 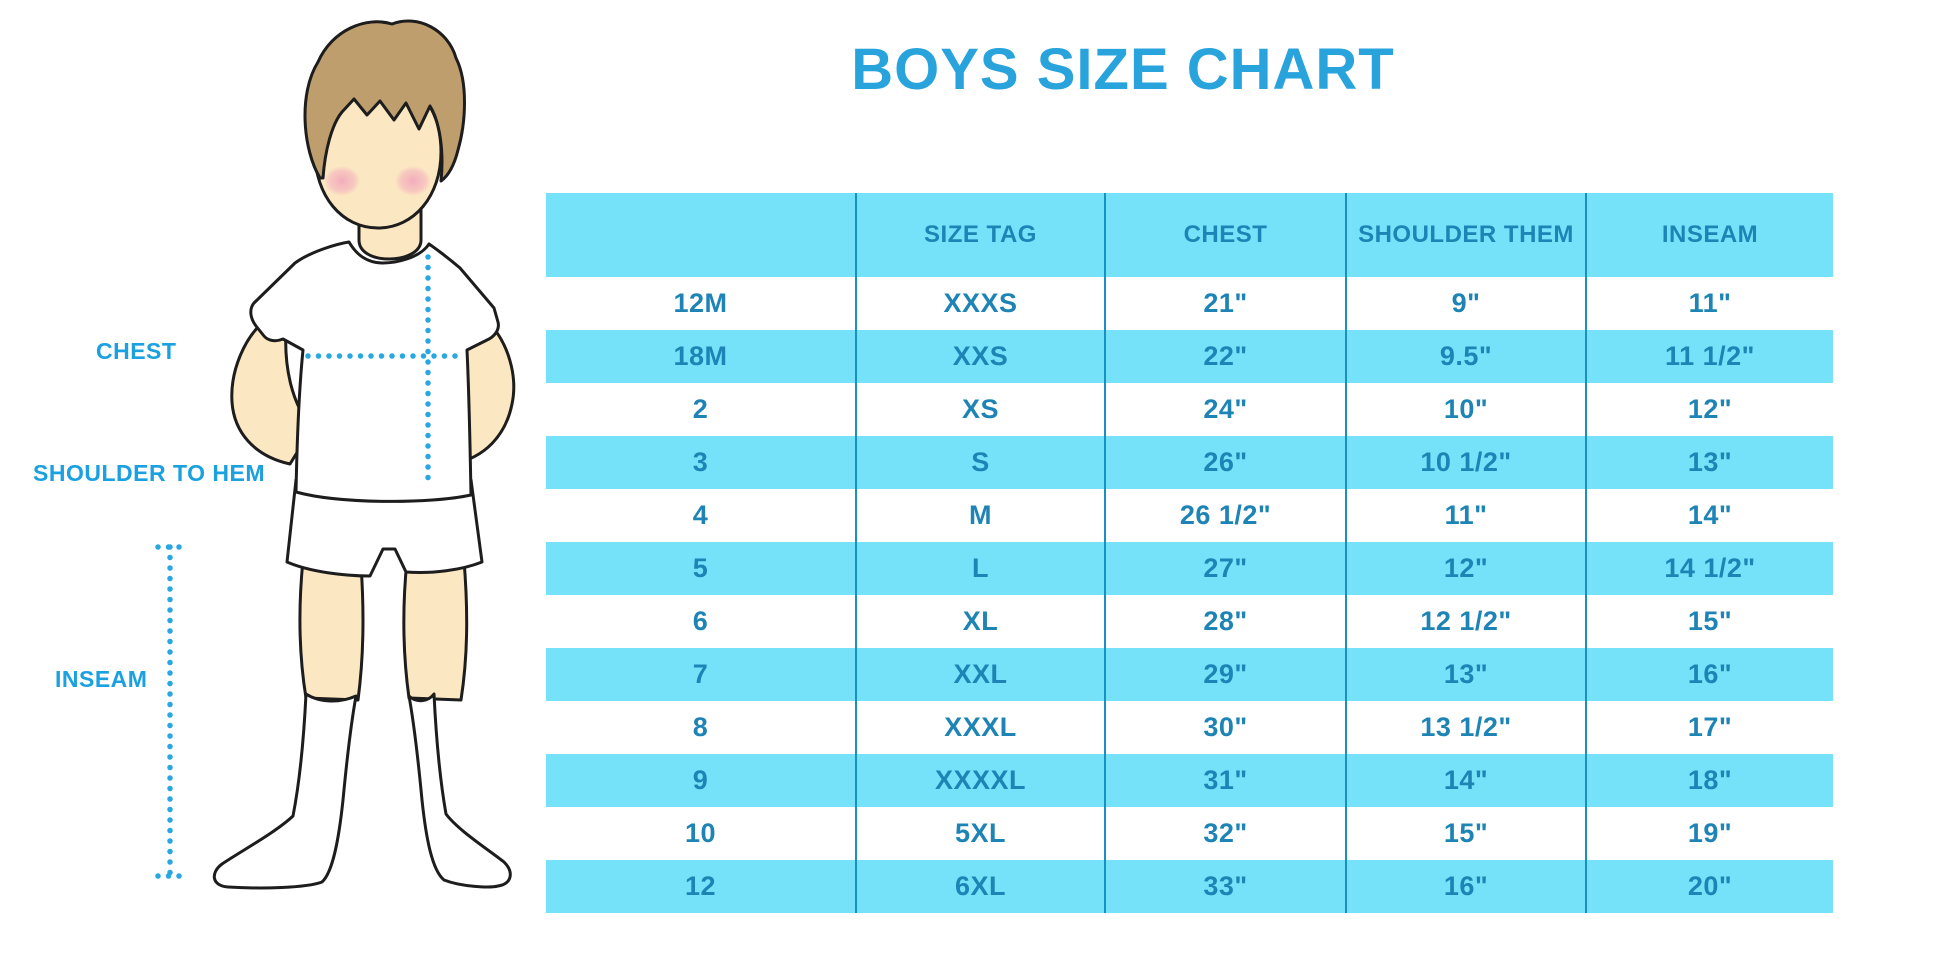 What do you see at coordinates (1226, 833) in the screenshot?
I see `table-cell: 32"` at bounding box center [1226, 833].